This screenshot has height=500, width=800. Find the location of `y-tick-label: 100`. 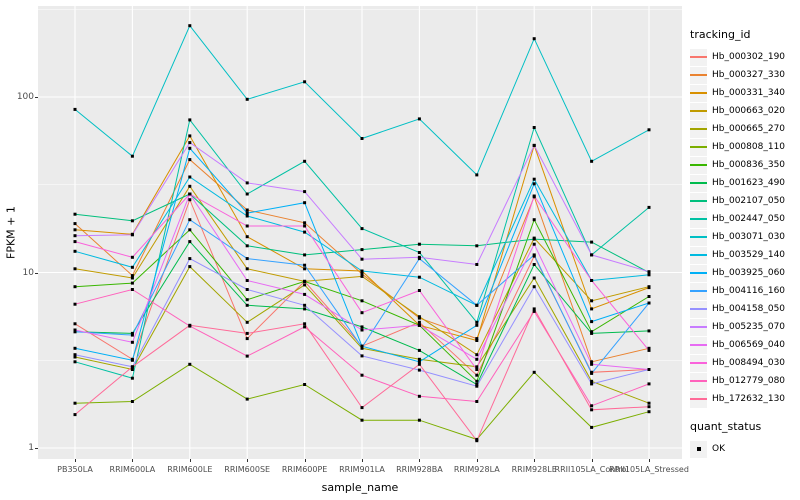

y-tick-label: 100 is located at coordinates (25, 97).